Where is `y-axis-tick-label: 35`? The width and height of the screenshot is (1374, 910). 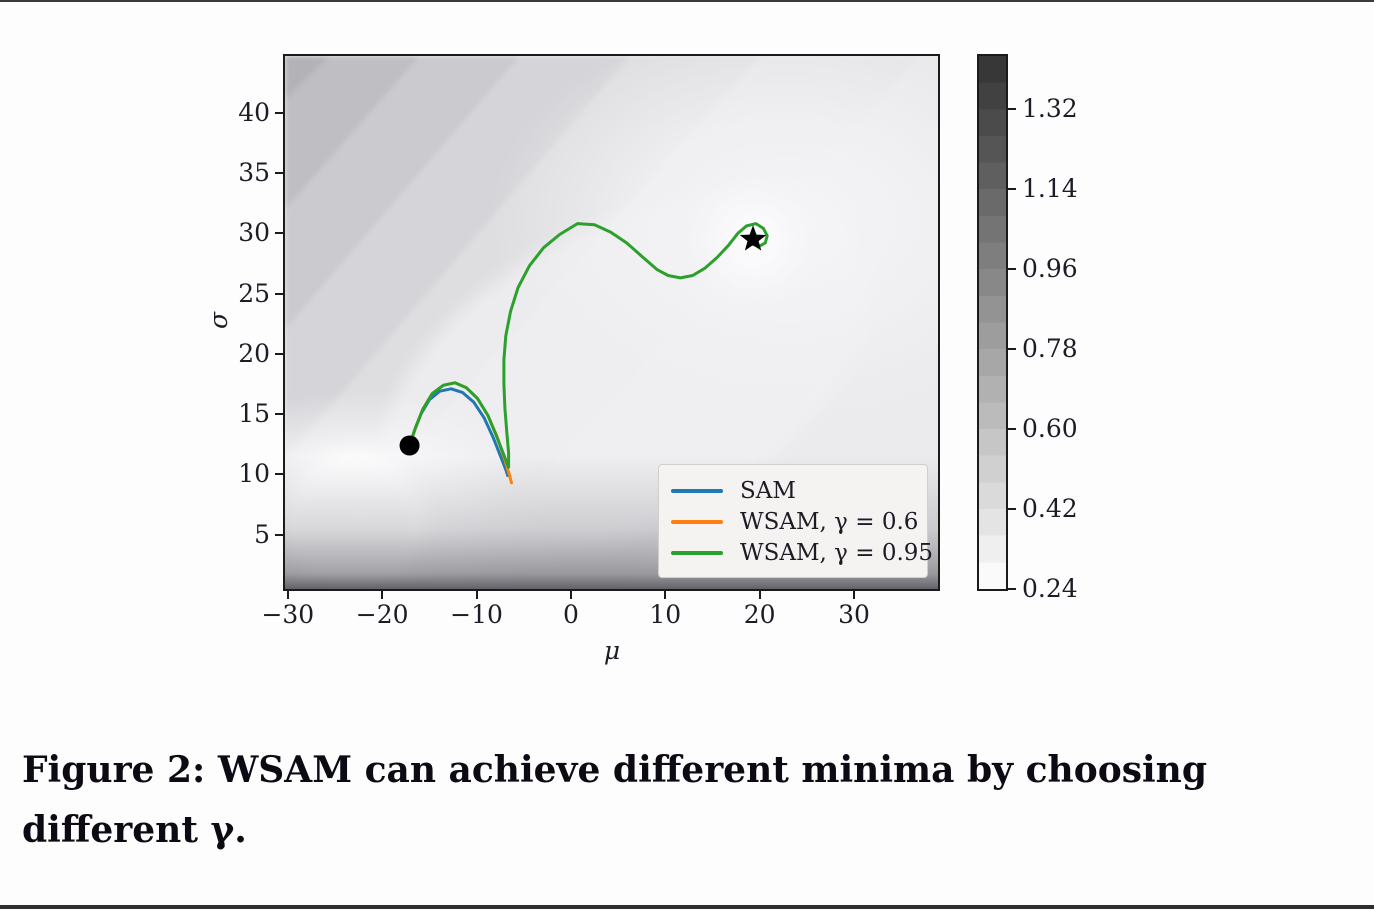 y-axis-tick-label: 35 is located at coordinates (254, 172).